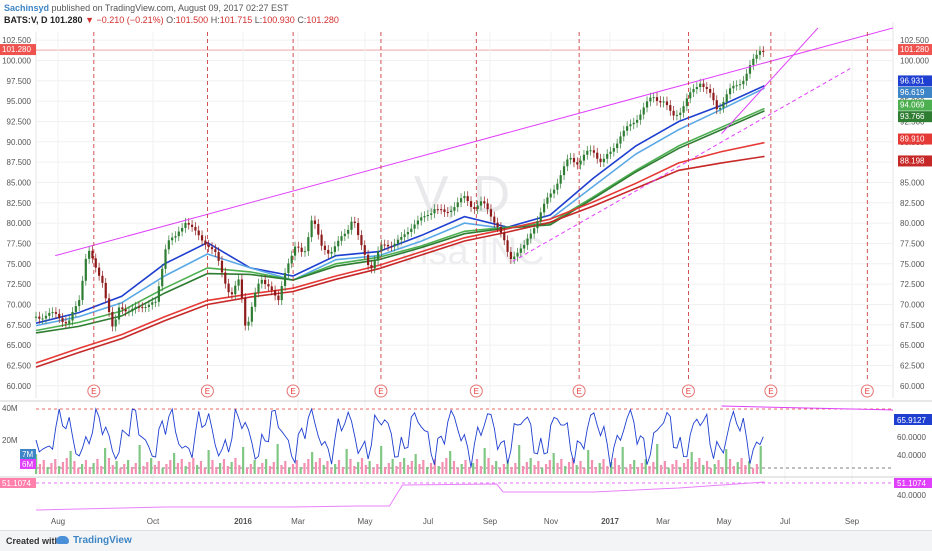  I want to click on low-label: L:, so click(258, 20).